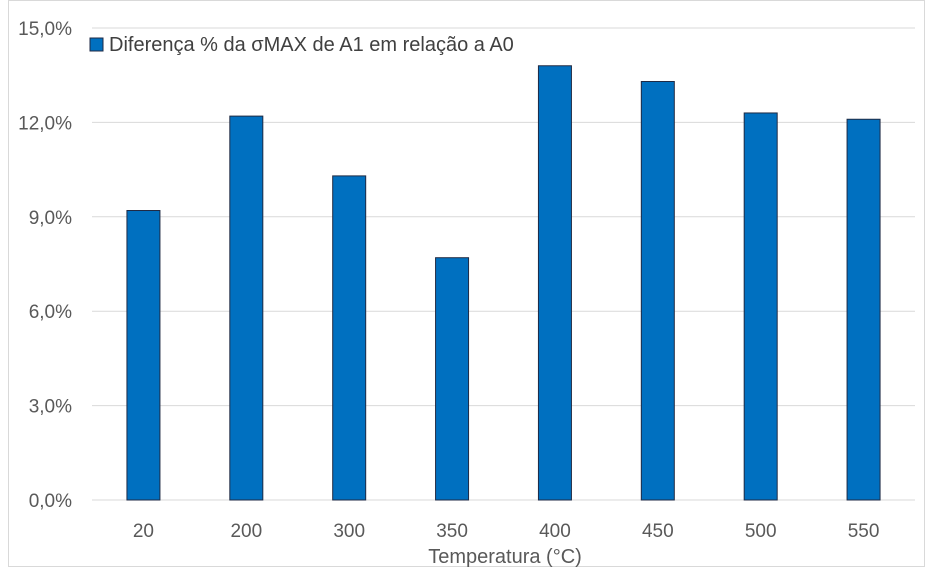 This screenshot has width=926, height=568. Describe the element at coordinates (452, 531) in the screenshot. I see `x-tick-label: 350` at that location.